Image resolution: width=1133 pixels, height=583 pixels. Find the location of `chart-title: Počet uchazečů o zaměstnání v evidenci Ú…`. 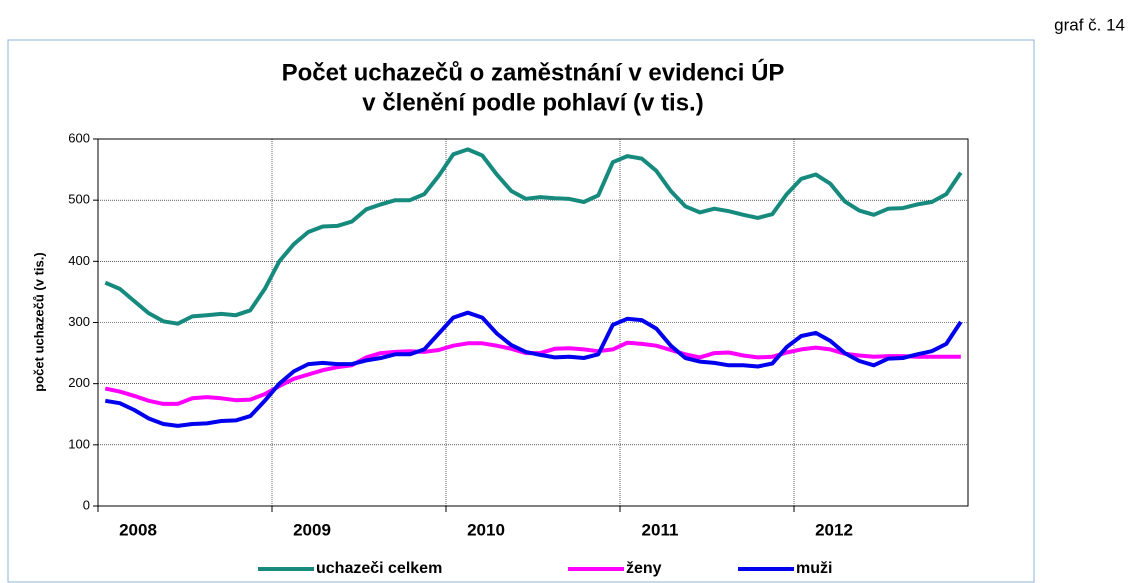

chart-title: Počet uchazečů o zaměstnání v evidenci Ú… is located at coordinates (533, 72).